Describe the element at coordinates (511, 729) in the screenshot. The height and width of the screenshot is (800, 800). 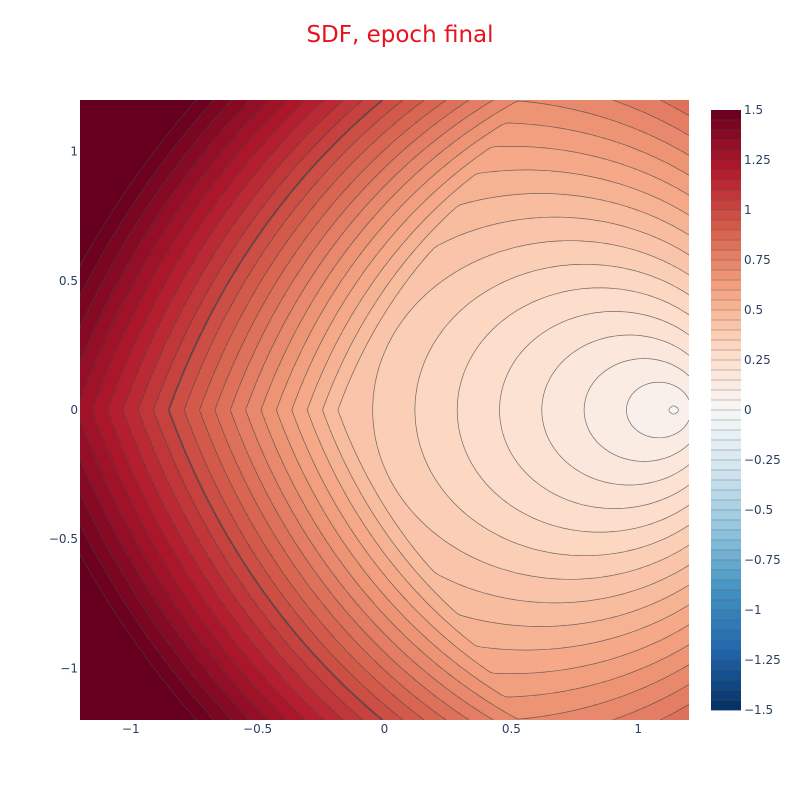
I see `x-tick-label: 0.5` at that location.